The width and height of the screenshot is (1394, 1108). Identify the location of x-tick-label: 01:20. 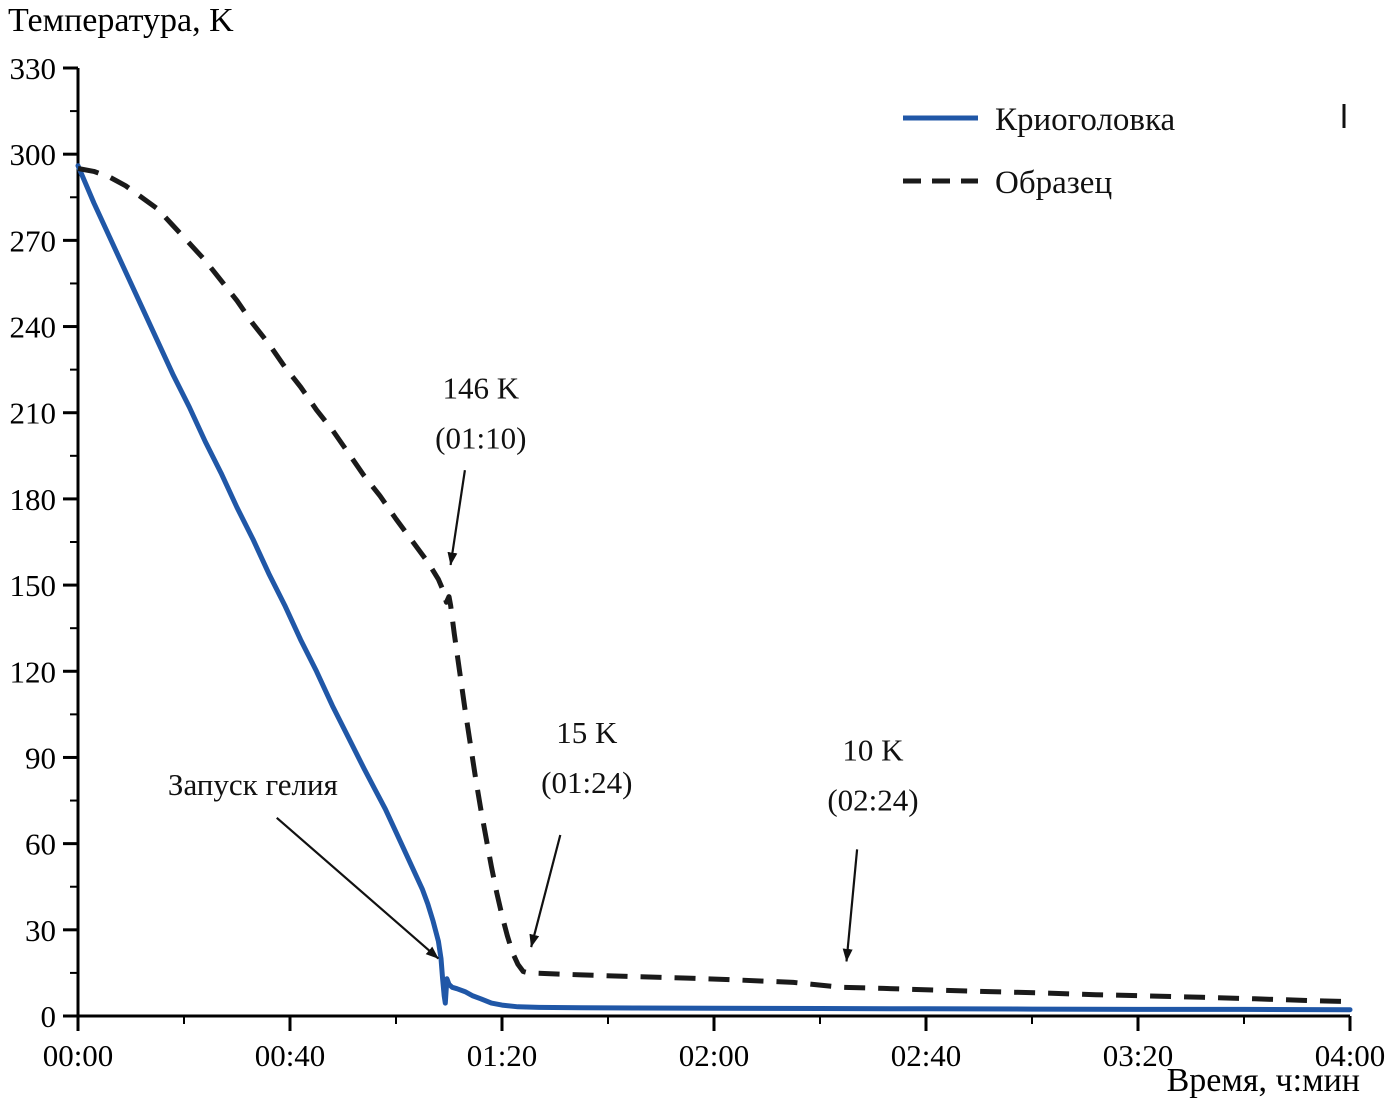
(502, 1055).